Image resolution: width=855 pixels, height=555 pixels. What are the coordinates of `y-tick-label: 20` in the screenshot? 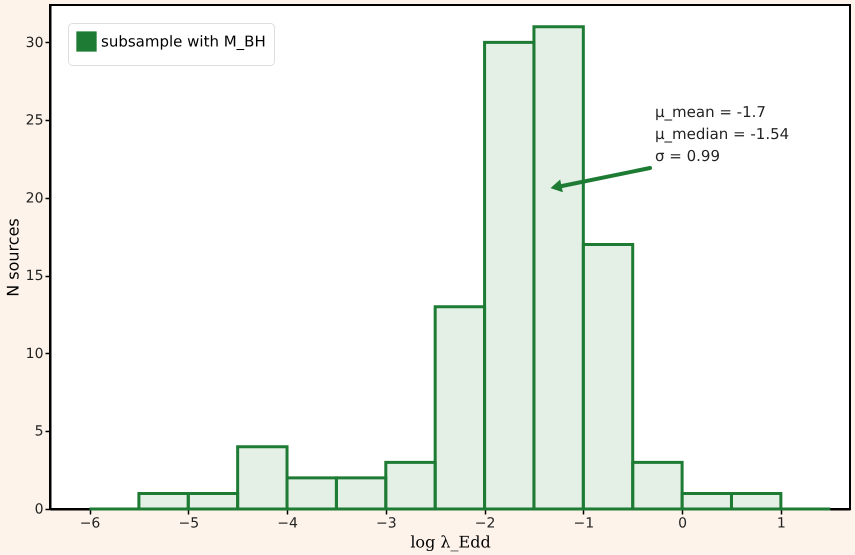 It's located at (35, 198).